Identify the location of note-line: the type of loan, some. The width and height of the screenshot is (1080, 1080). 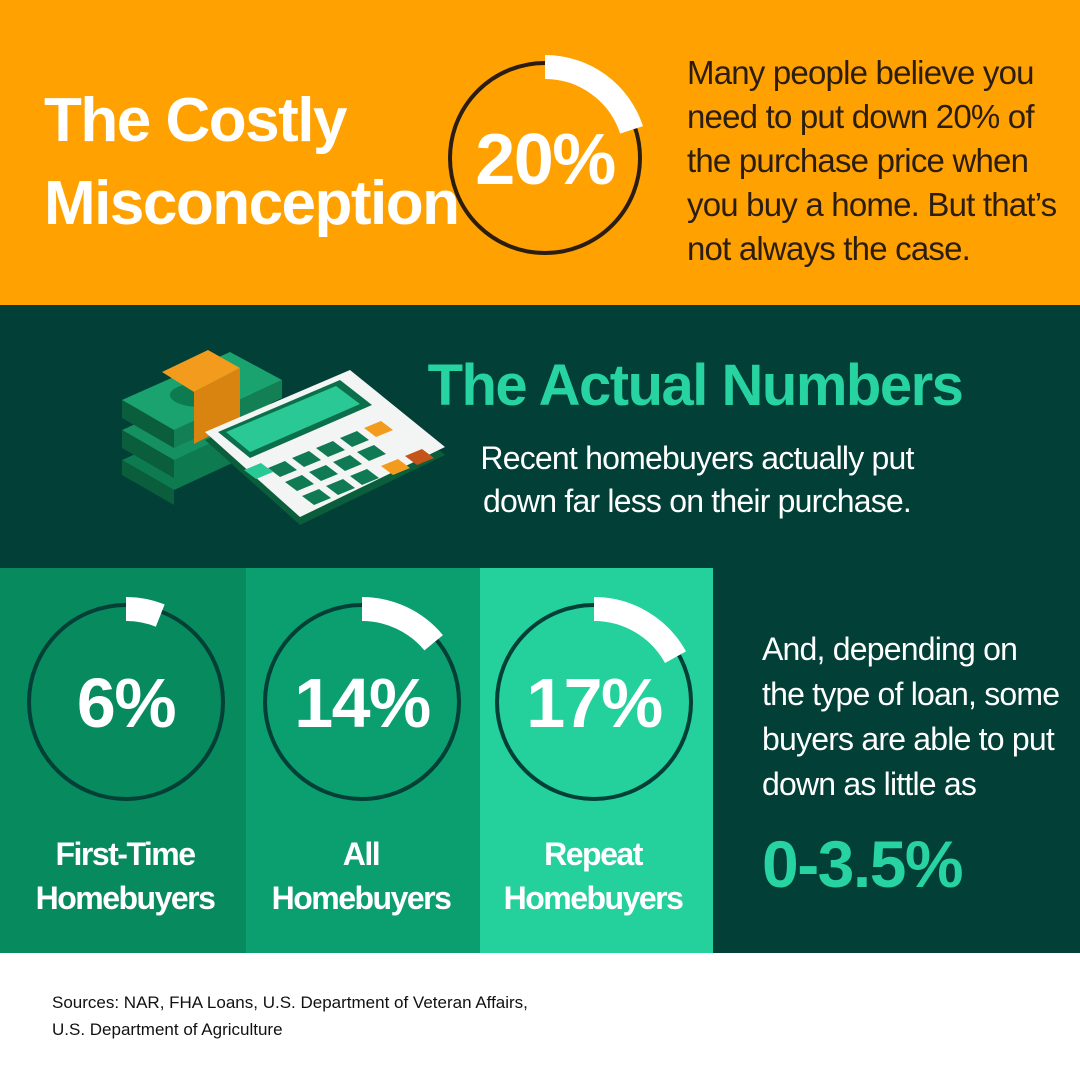
(910, 694).